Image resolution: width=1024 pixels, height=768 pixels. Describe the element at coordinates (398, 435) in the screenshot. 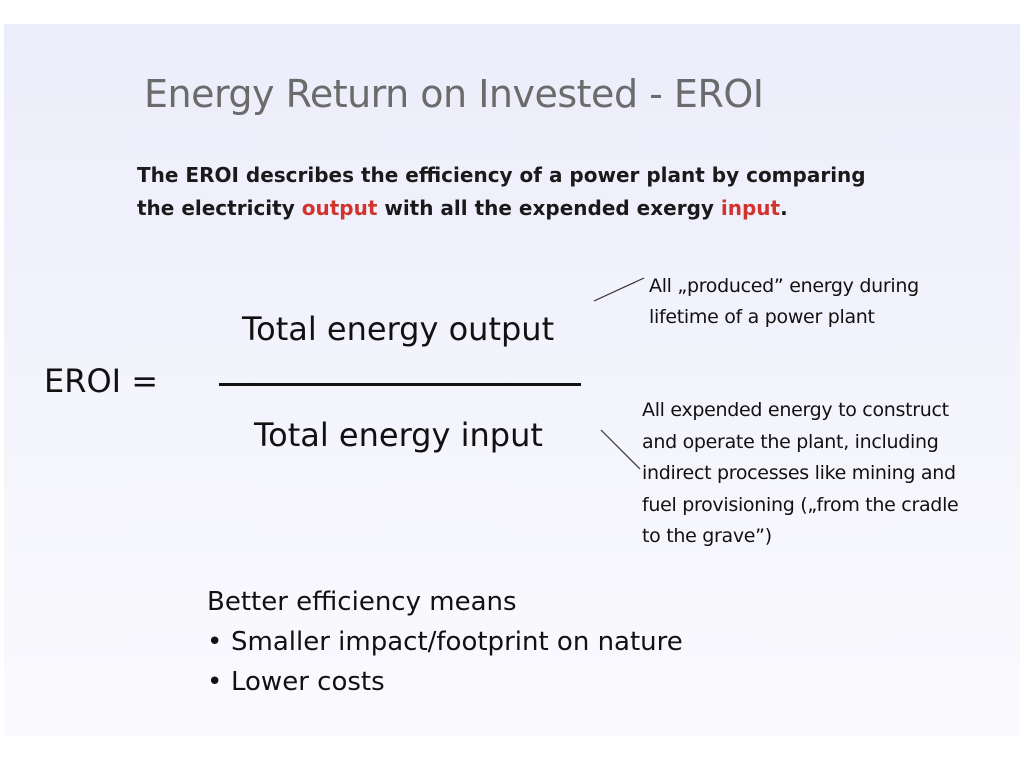

I see `formula-denominator: Total energy input` at that location.